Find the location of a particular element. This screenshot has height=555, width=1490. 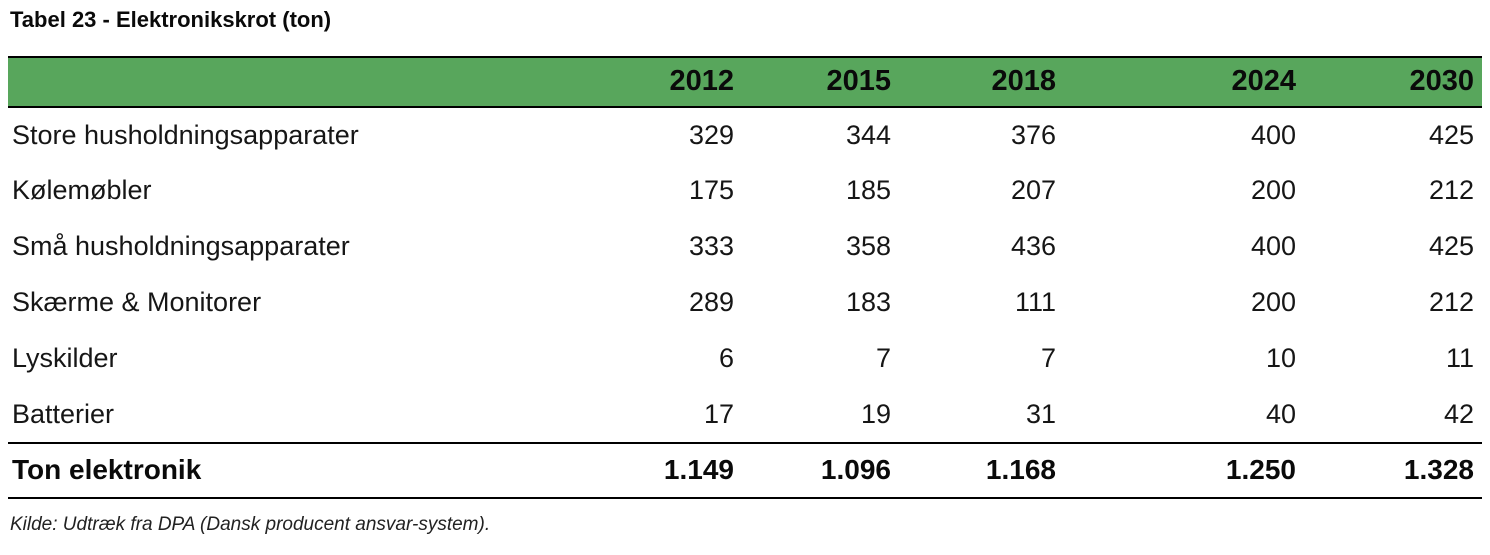

cell-value: 436 is located at coordinates (1033, 246).